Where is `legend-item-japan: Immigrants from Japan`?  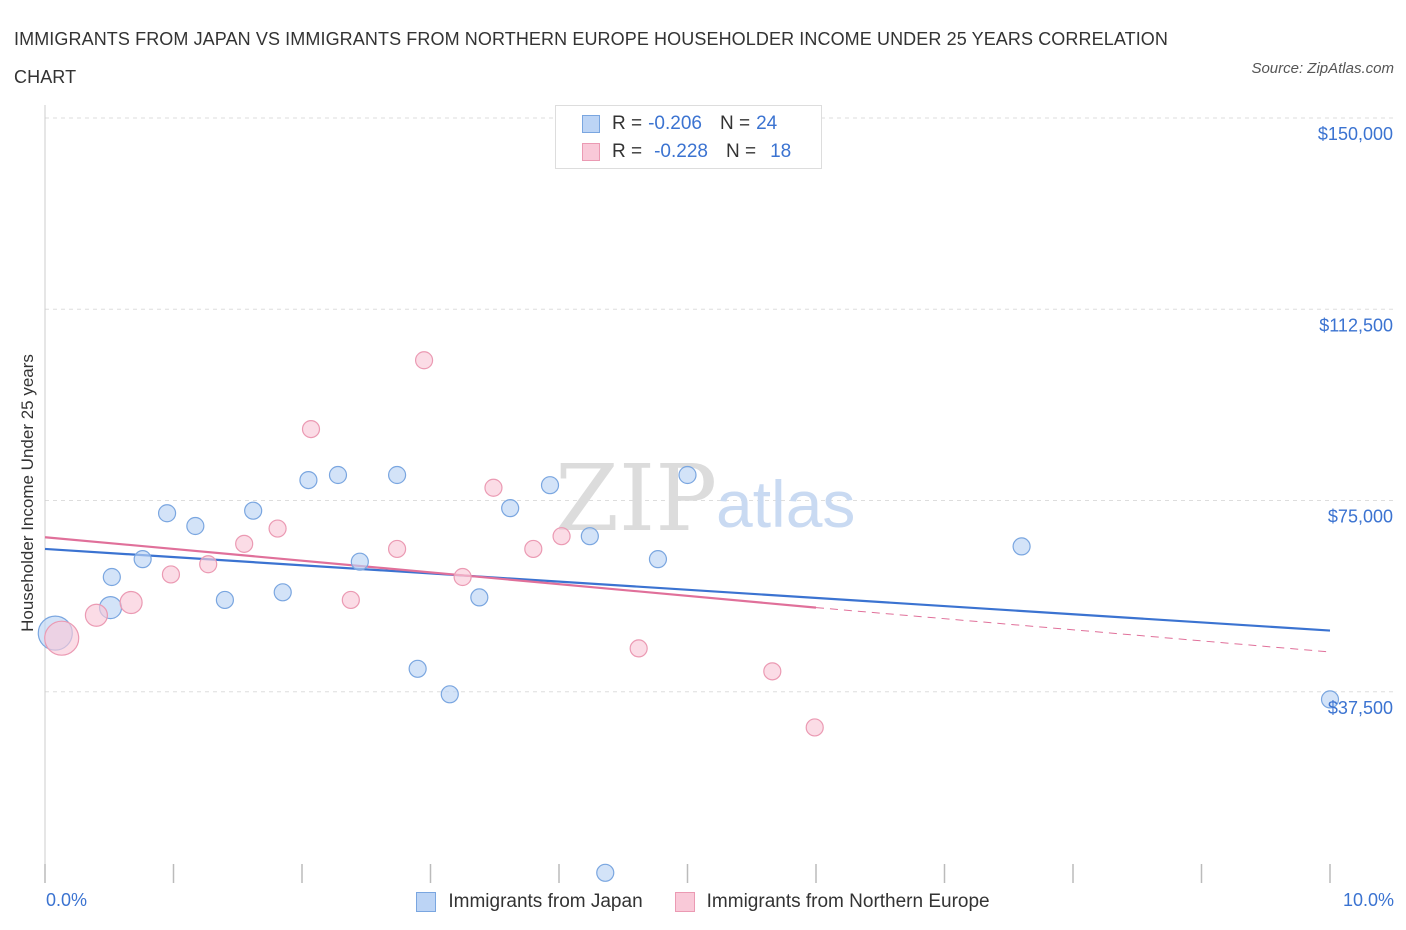
legend-item-japan: Immigrants from Japan is located at coordinates (529, 902).